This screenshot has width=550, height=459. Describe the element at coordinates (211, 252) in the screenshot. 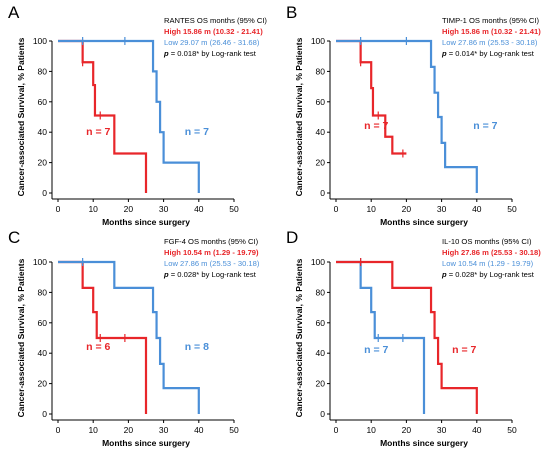

I see `stats-high: High 10.54 m (1.29 - 19.79)` at that location.